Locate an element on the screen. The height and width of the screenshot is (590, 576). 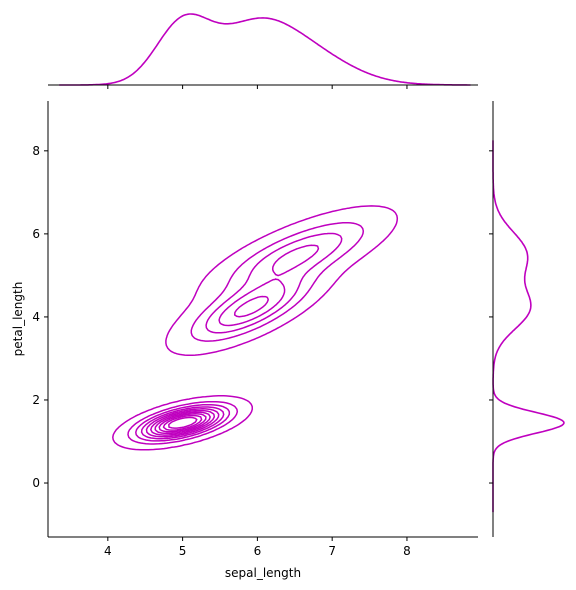
right-marginal-ticks is located at coordinates (491, 317).